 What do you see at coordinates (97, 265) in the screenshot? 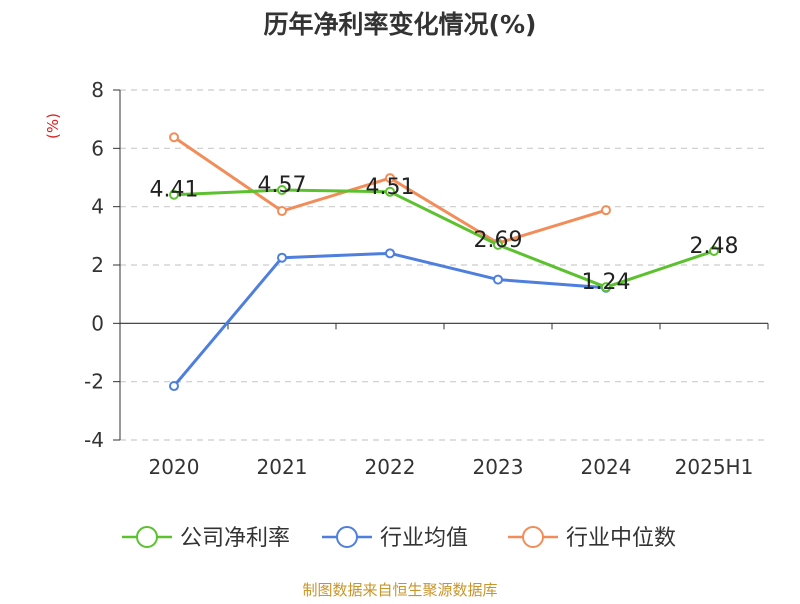
I see `y-tick-label: 2` at bounding box center [97, 265].